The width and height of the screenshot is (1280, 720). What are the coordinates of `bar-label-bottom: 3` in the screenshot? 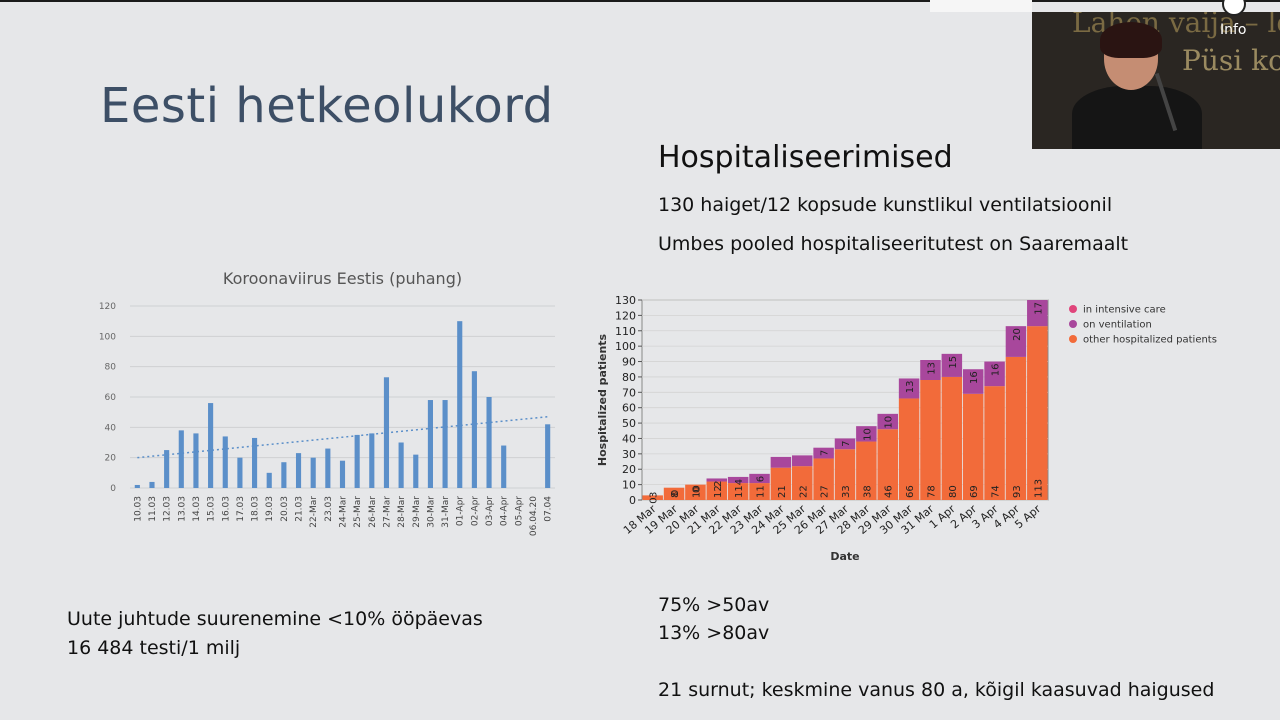 It's located at (654, 495).